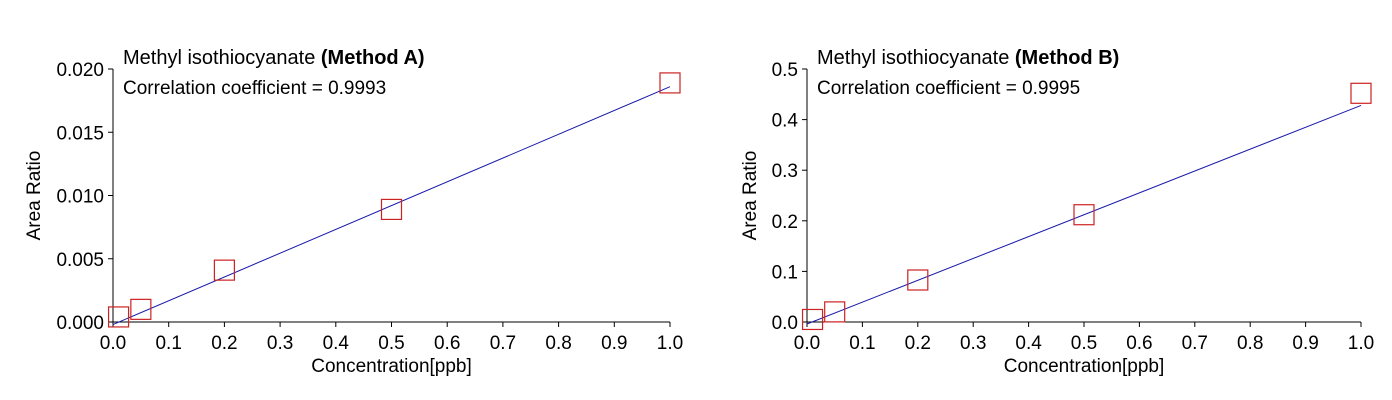  Describe the element at coordinates (785, 323) in the screenshot. I see `y-tick-label: 0.0` at that location.